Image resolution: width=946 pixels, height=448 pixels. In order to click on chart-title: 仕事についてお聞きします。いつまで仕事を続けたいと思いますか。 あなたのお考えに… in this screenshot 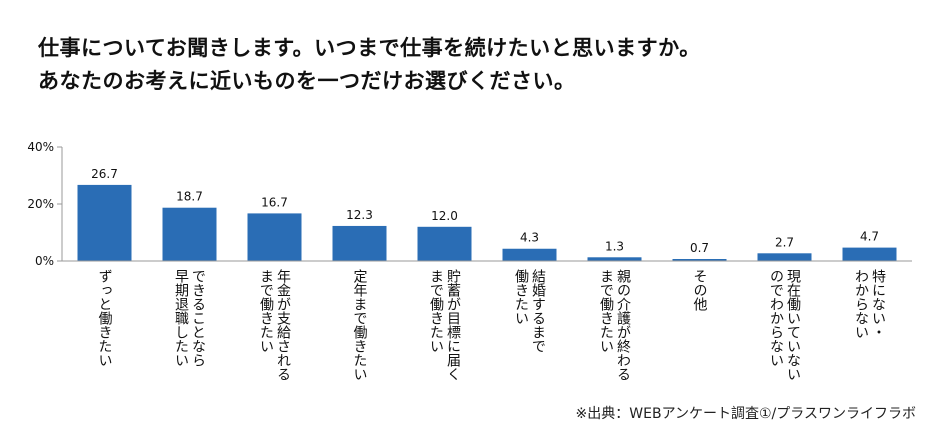, I will do `click(369, 65)`.